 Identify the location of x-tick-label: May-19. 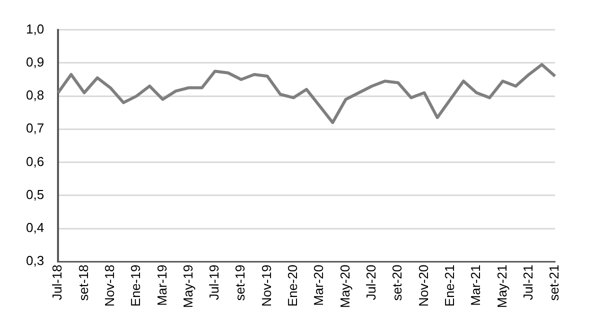
(188, 286).